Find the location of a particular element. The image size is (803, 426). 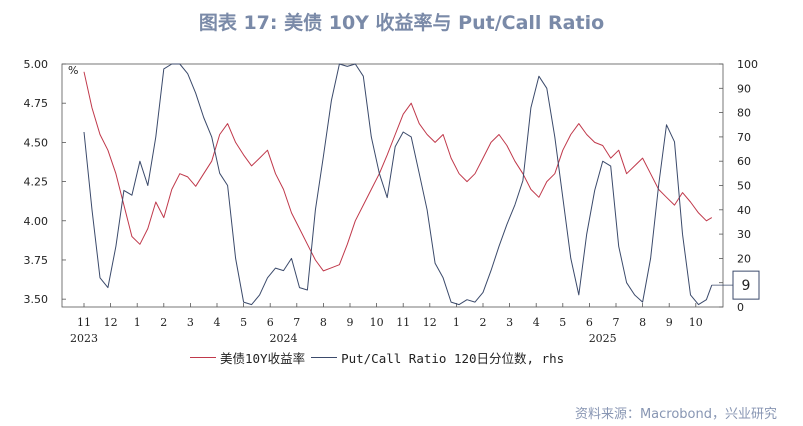

x-axis-year-label: 2023 is located at coordinates (84, 338).